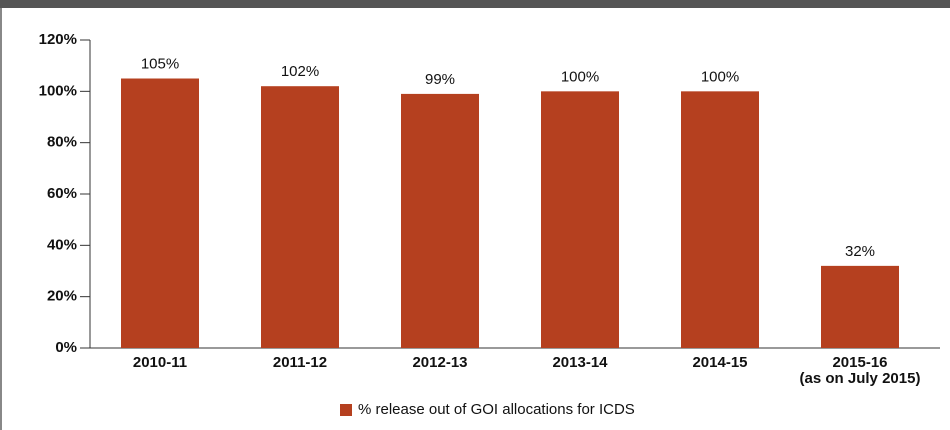  I want to click on header-band, so click(475, 4).